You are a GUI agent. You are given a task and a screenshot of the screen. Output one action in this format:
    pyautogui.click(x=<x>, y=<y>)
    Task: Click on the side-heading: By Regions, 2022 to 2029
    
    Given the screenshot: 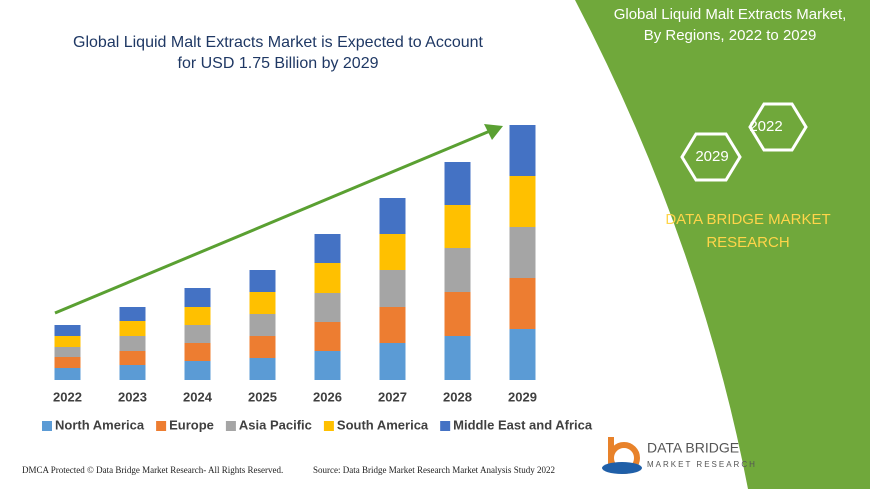 What is the action you would take?
    pyautogui.click(x=730, y=35)
    